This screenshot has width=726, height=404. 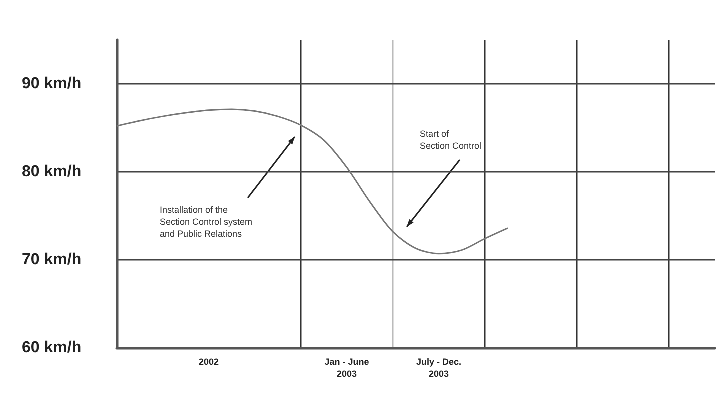 What do you see at coordinates (209, 362) in the screenshot?
I see `x-tick-label: 2002` at bounding box center [209, 362].